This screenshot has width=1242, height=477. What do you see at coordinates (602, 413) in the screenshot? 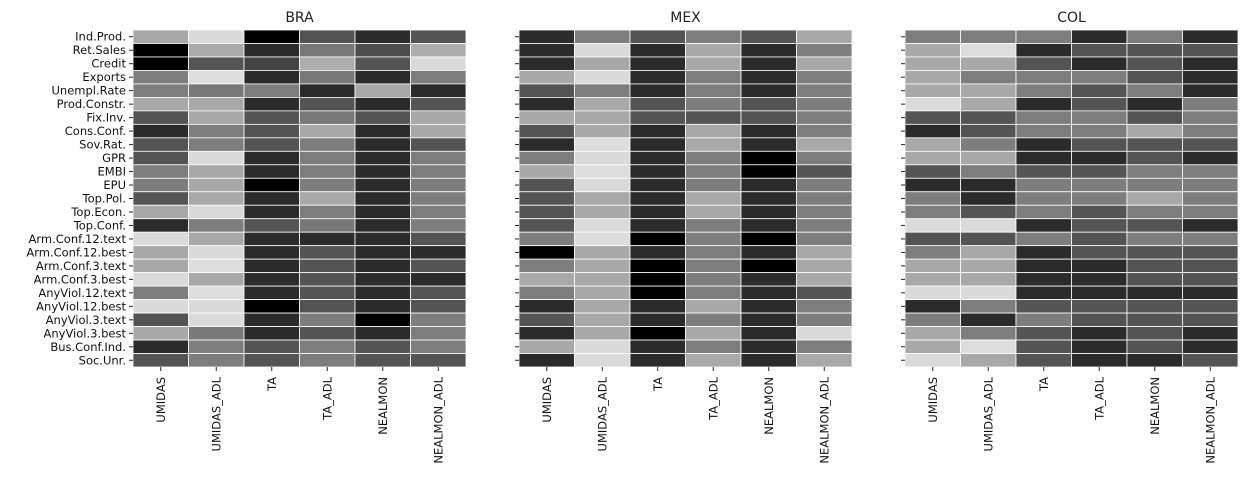
I see `x-tick-label: UMIDAS_ADL` at bounding box center [602, 413].